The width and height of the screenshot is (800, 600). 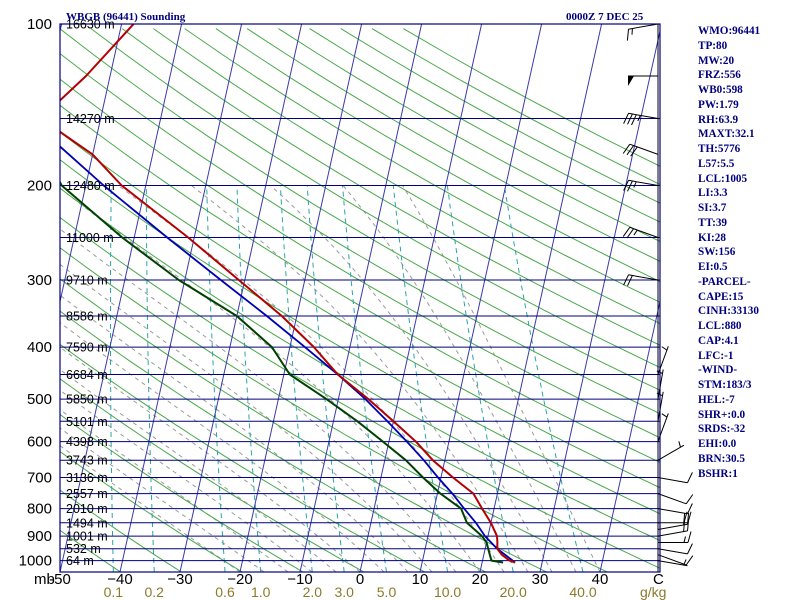 What do you see at coordinates (719, 75) in the screenshot?
I see `stat-item: FRZ:556` at bounding box center [719, 75].